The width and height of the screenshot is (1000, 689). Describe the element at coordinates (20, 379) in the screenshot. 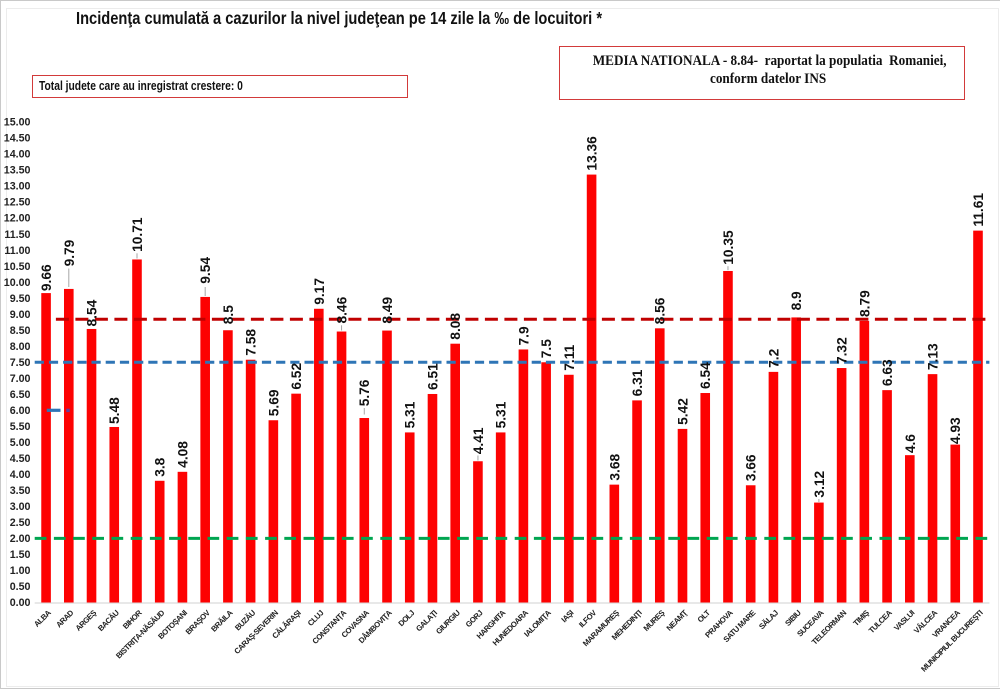

I see `svg-text: 7.00` at that location.